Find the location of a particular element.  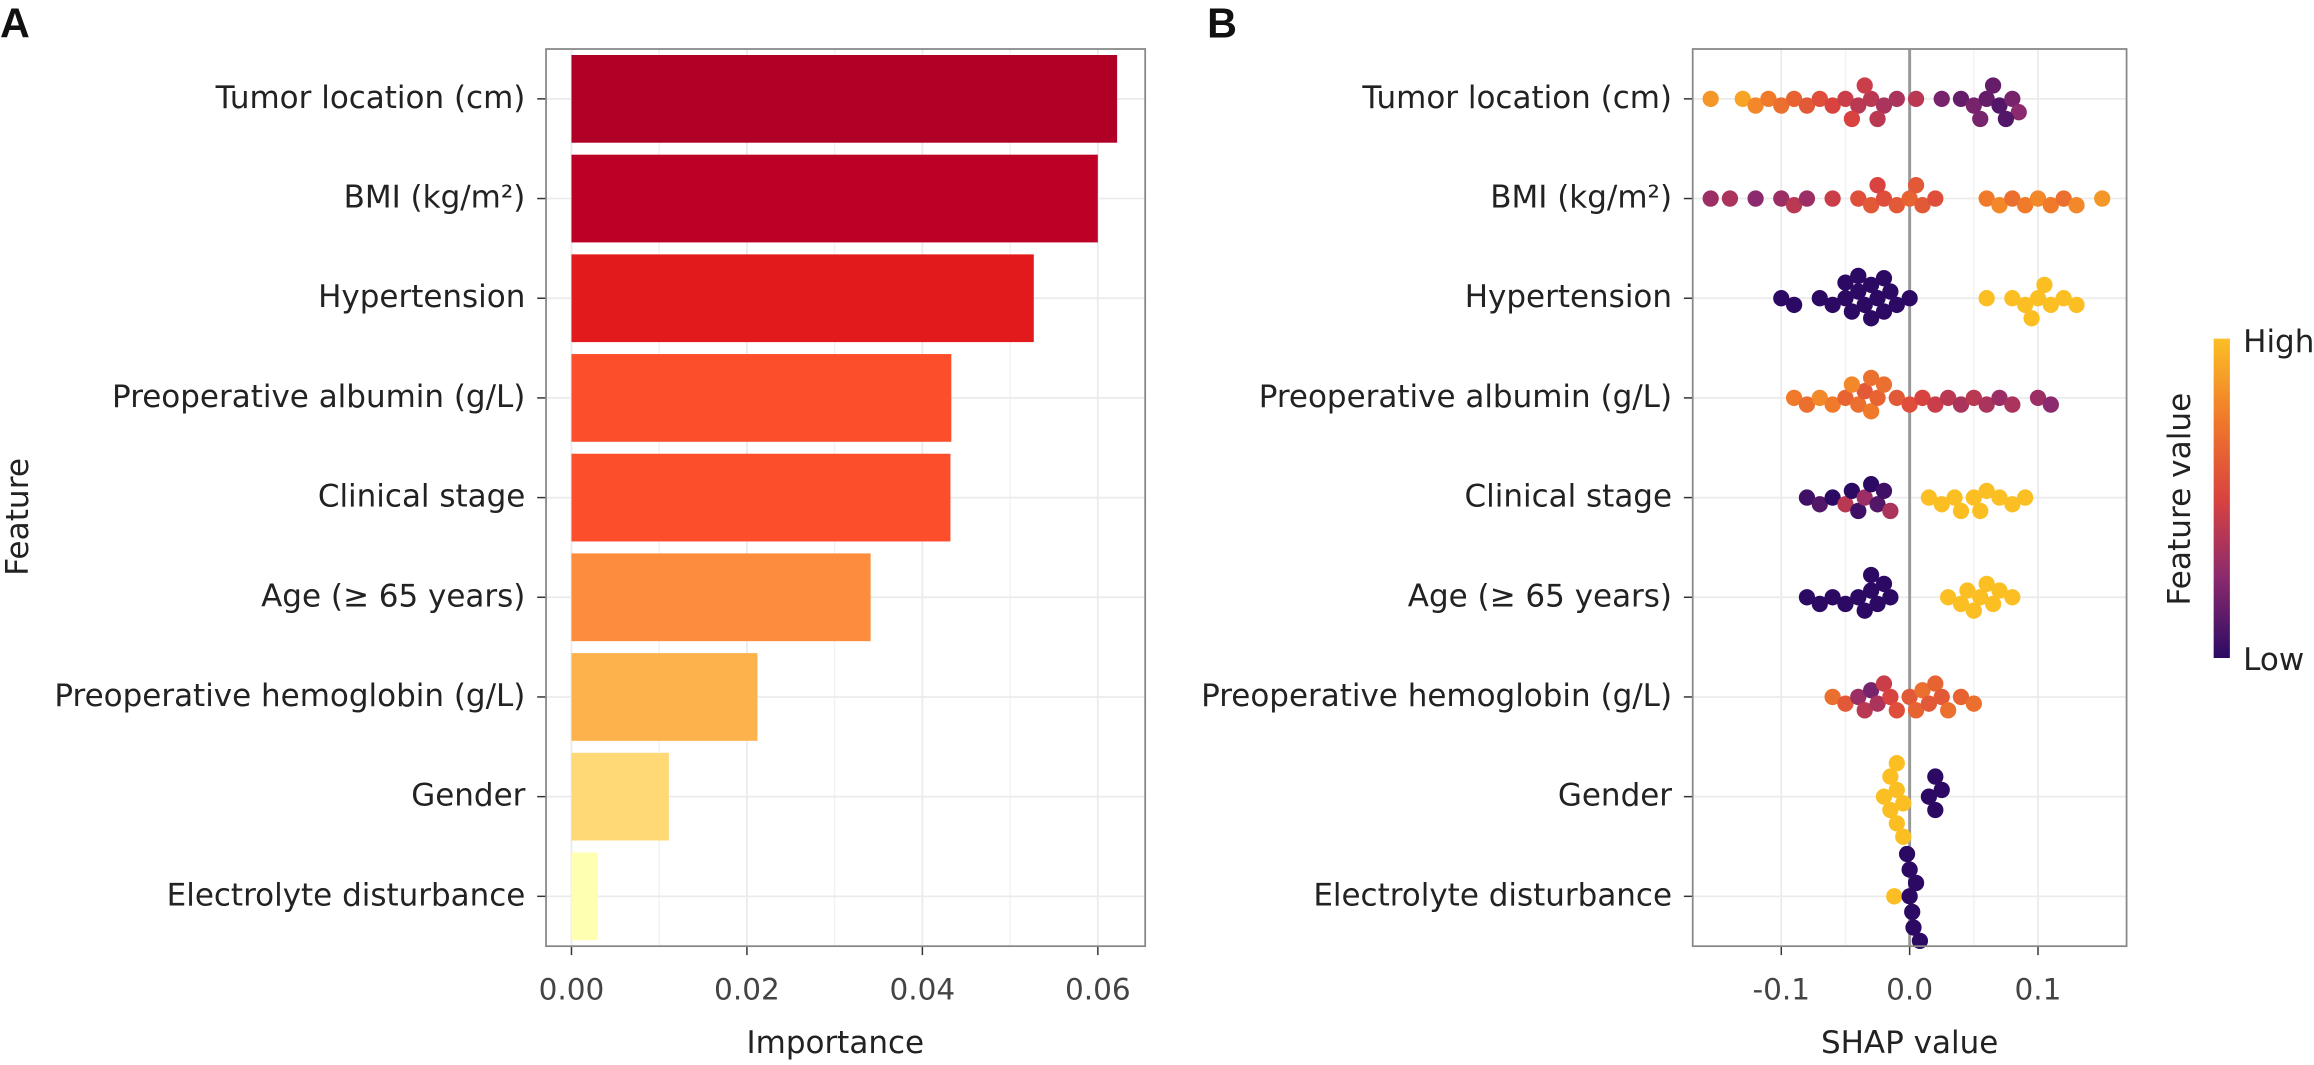

colorbar-low: Low is located at coordinates (2273, 660).